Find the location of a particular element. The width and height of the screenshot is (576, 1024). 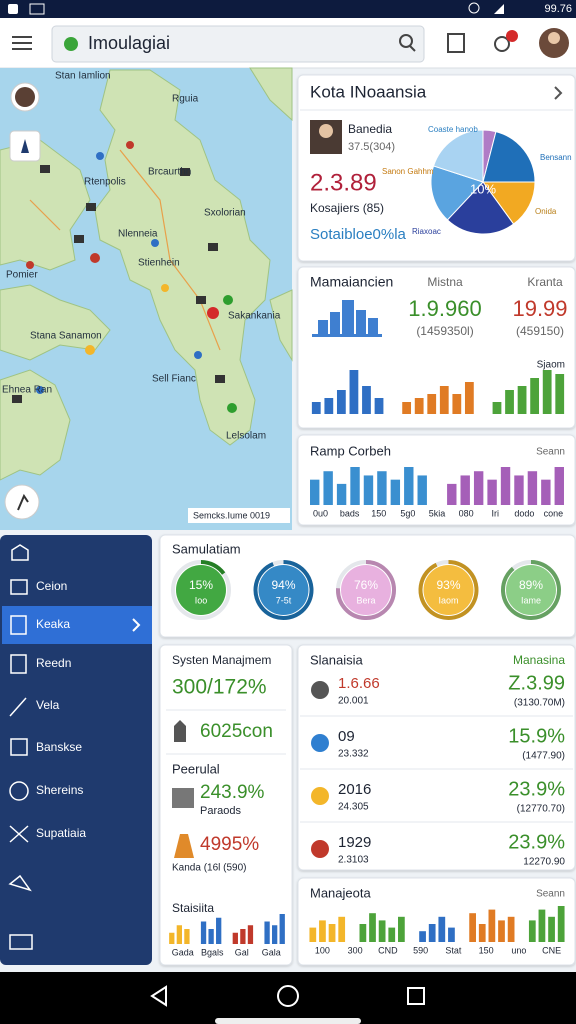

home-button is located at coordinates (288, 996).